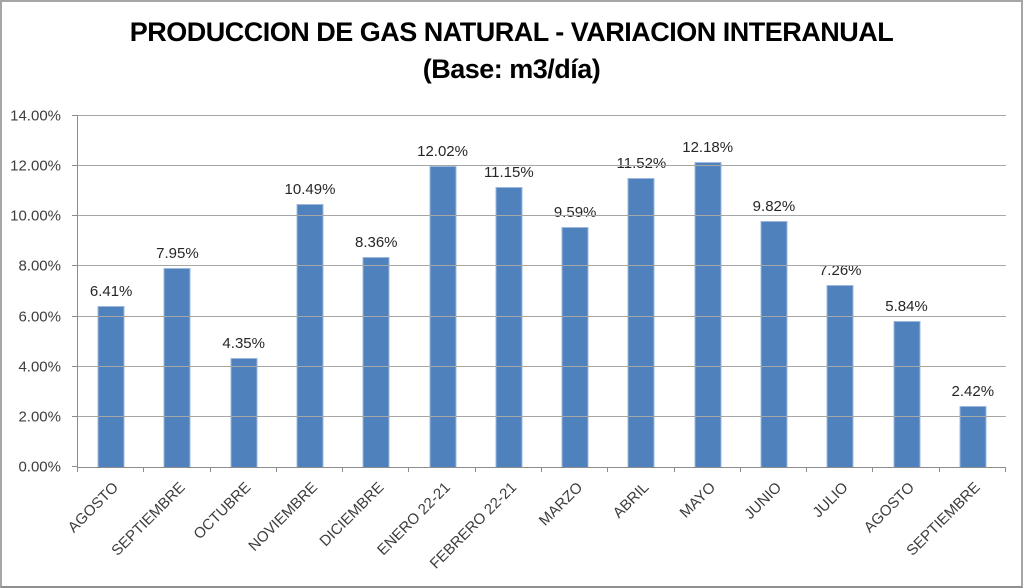 Image resolution: width=1023 pixels, height=588 pixels. What do you see at coordinates (35, 116) in the screenshot?
I see `y-axis-label: 14.00%` at bounding box center [35, 116].